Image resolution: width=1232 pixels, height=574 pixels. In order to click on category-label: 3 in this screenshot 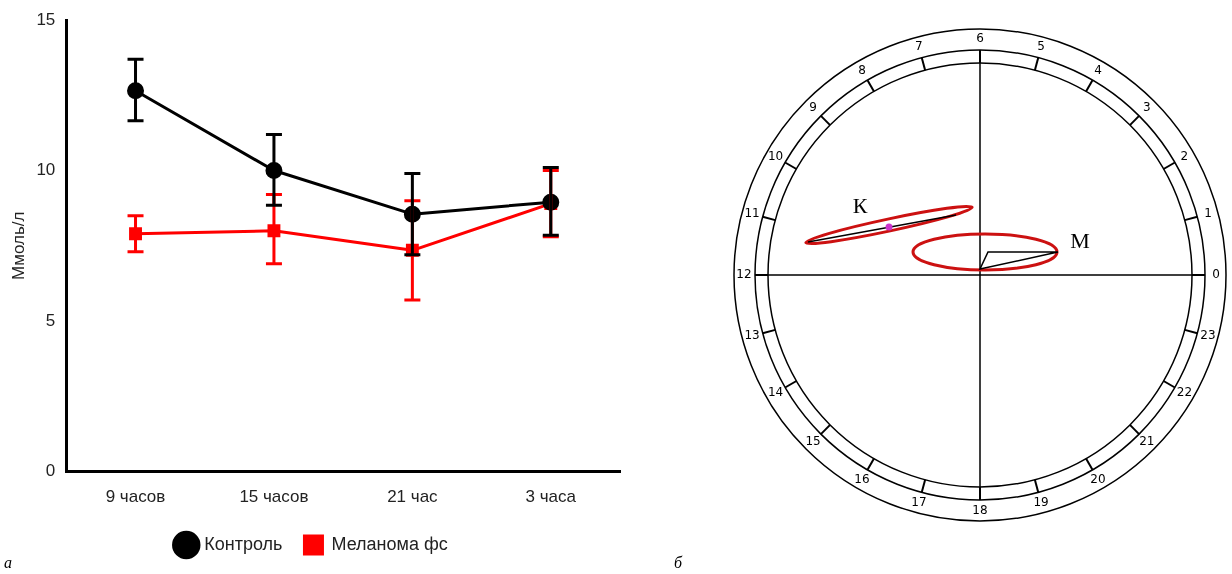, I will do `click(1147, 107)`.